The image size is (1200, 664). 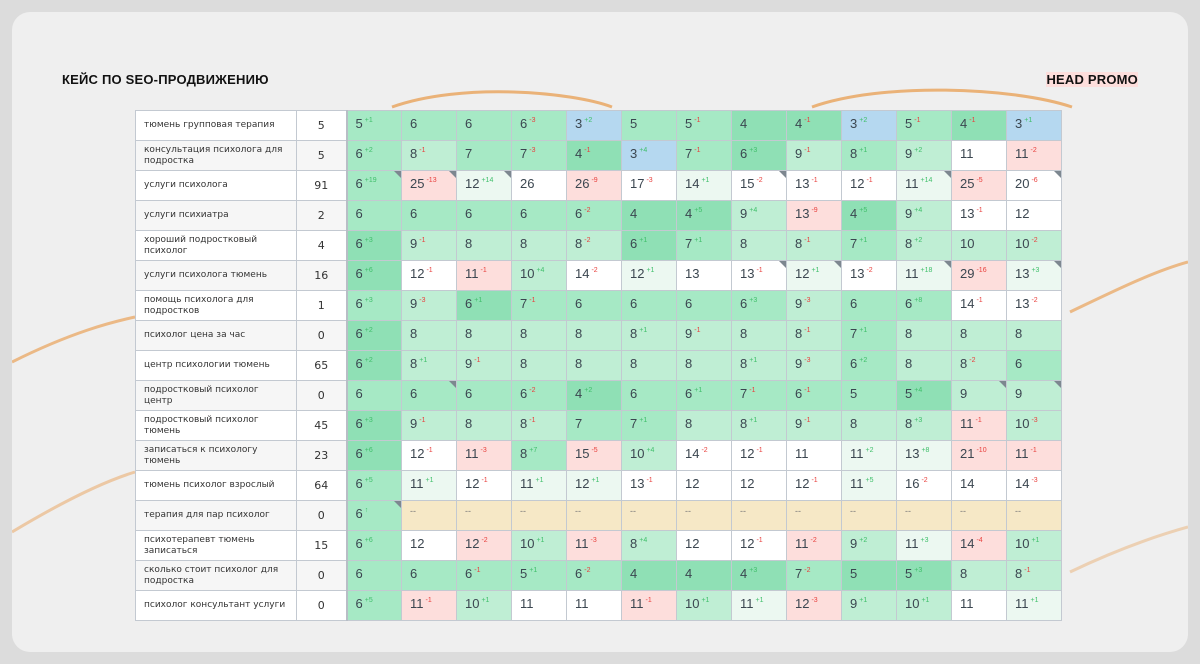 I want to click on position-cell: 13, so click(x=704, y=275).